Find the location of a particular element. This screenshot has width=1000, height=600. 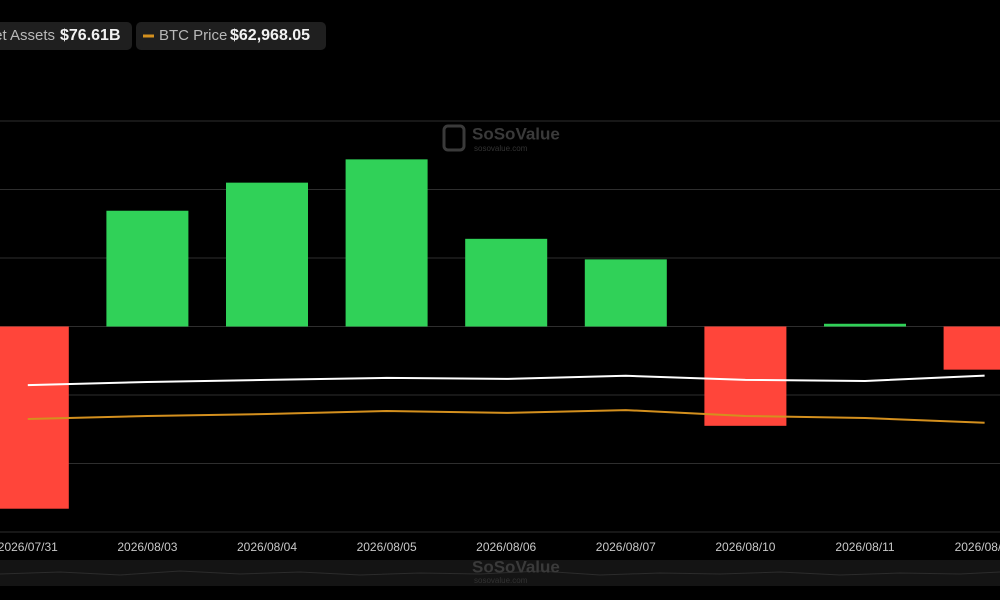

navigator: SoSoValue sosovalue.com is located at coordinates (500, 571).